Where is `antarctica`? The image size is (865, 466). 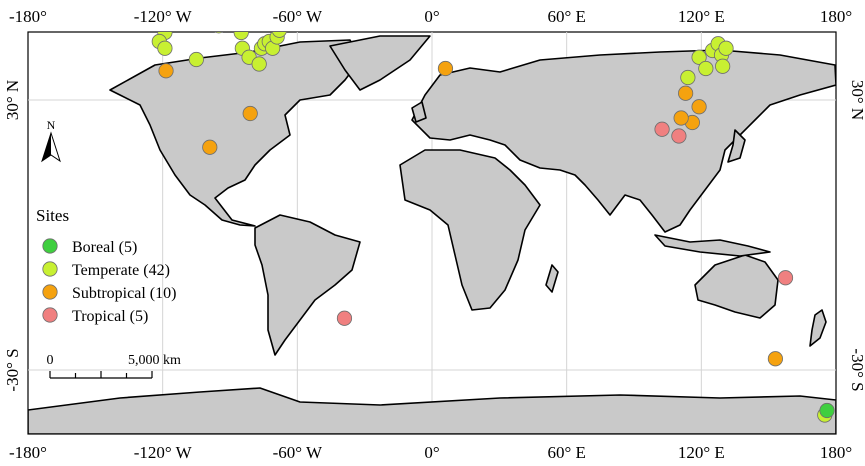
antarctica is located at coordinates (432, 410).